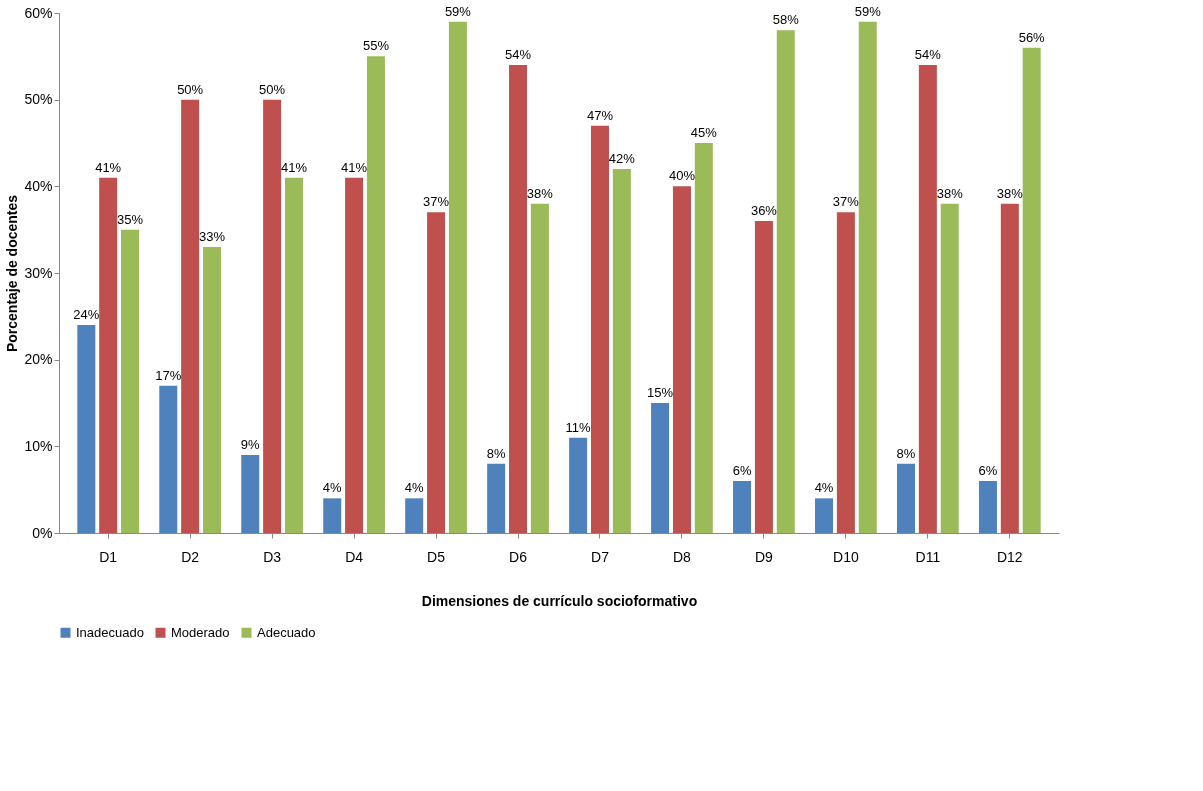 The image size is (1203, 791). I want to click on data-label: 17%, so click(168, 375).